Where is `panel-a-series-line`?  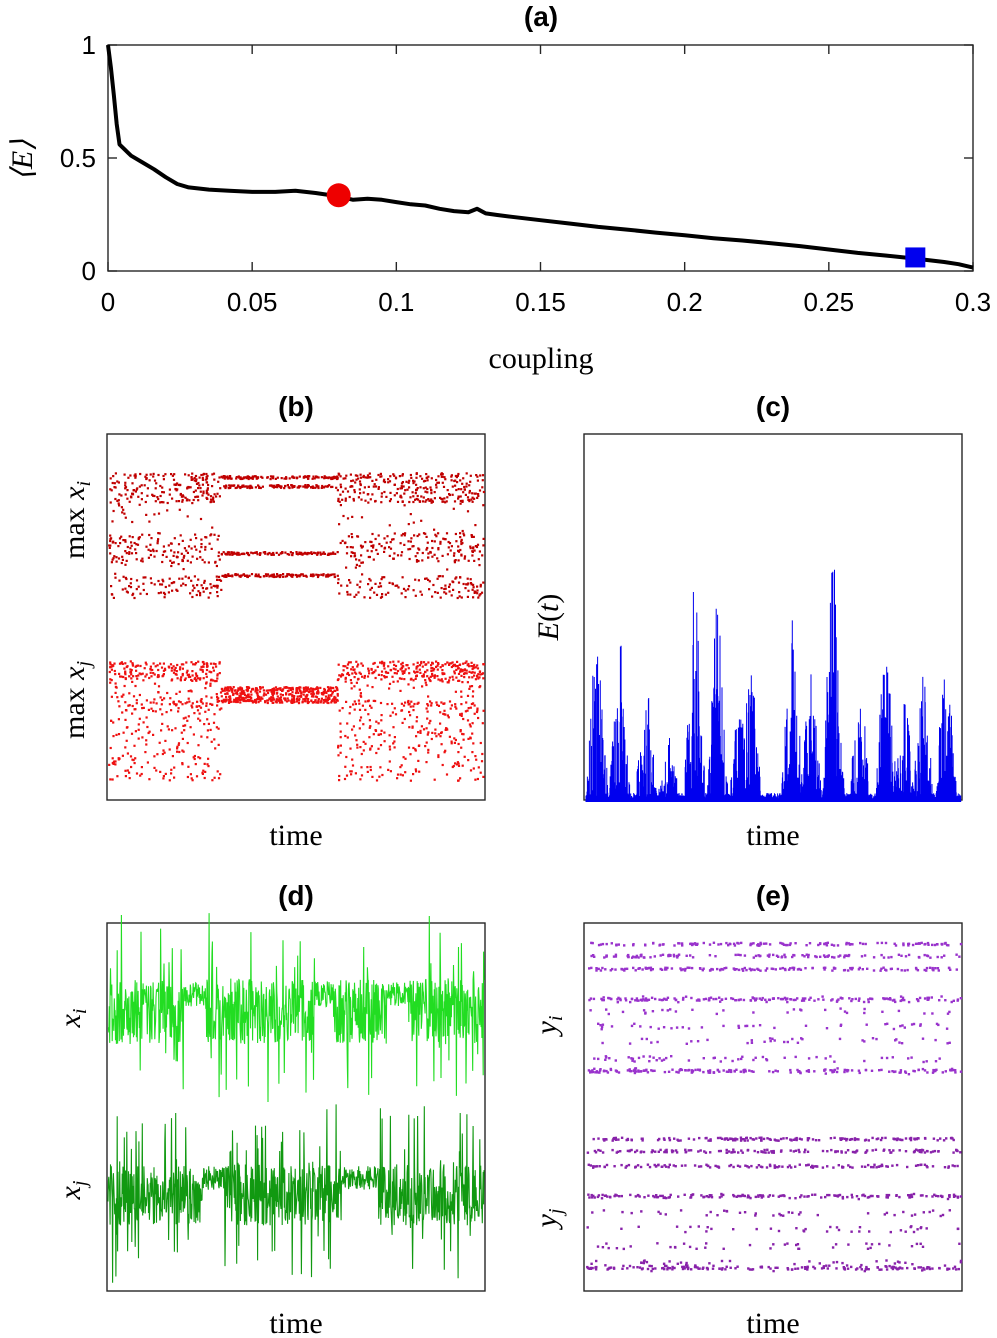
panel-a-series-line is located at coordinates (540, 157).